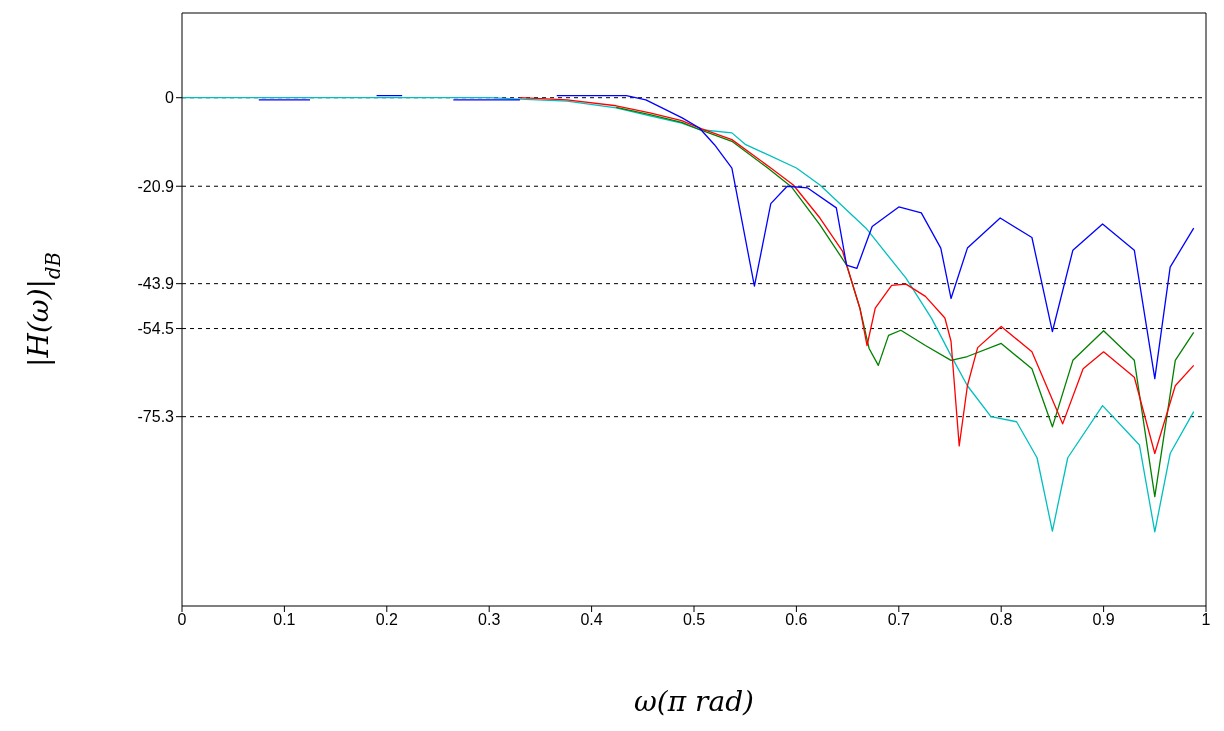 Image resolution: width=1224 pixels, height=731 pixels. Describe the element at coordinates (1103, 620) in the screenshot. I see `x-tick-label: 0.9` at that location.